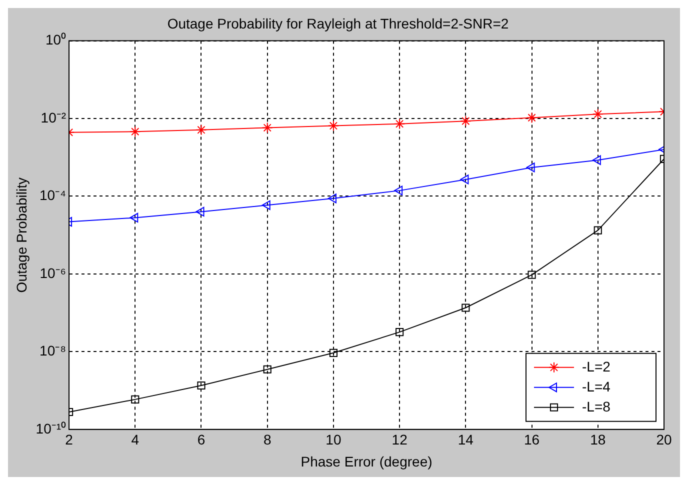 The height and width of the screenshot is (485, 688). What do you see at coordinates (267, 440) in the screenshot?
I see `x-tick-label: 8` at bounding box center [267, 440].